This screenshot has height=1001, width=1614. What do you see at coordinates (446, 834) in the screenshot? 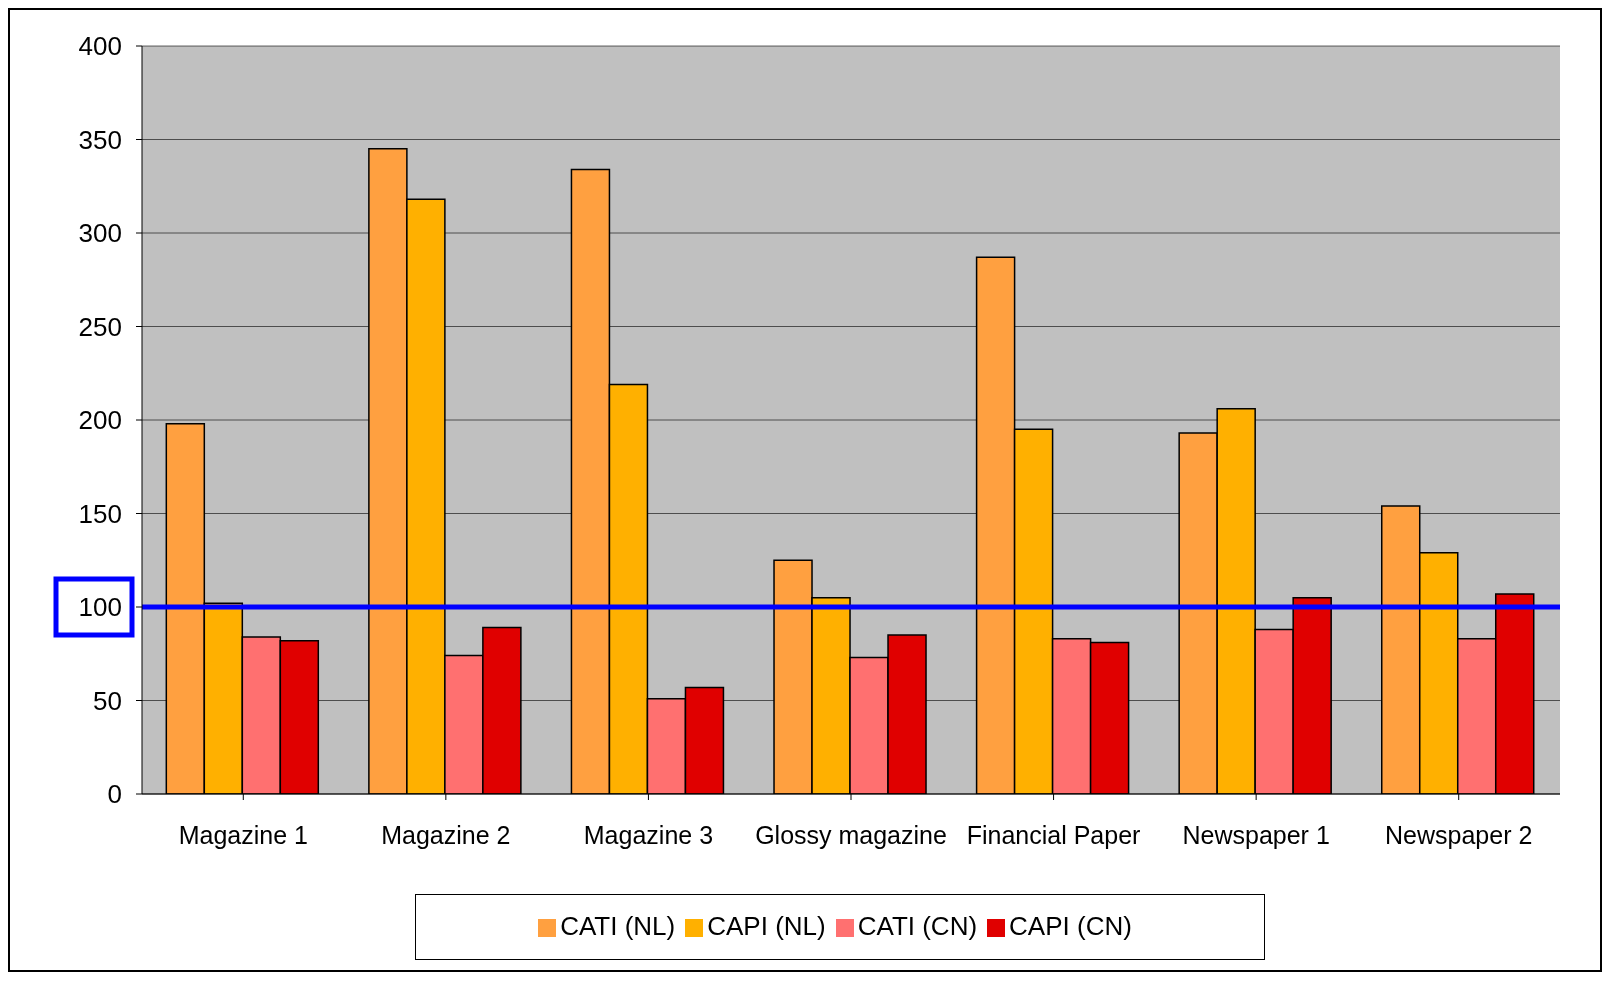
I see `x-tick-label: Magazine 2` at bounding box center [446, 834].